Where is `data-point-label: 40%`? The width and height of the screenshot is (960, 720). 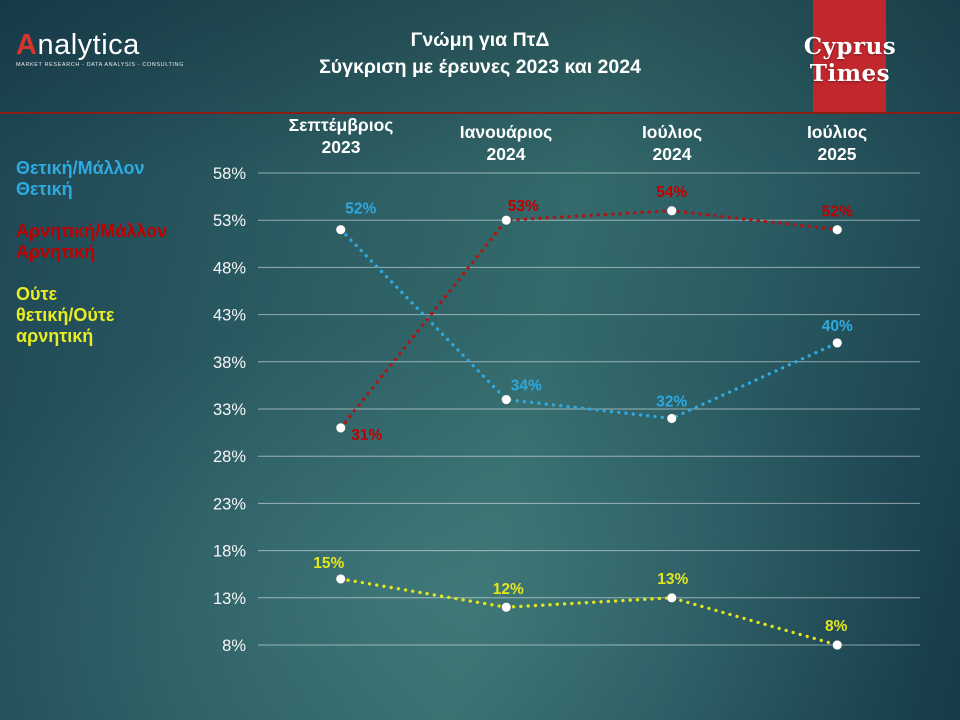
data-point-label: 40% is located at coordinates (837, 326).